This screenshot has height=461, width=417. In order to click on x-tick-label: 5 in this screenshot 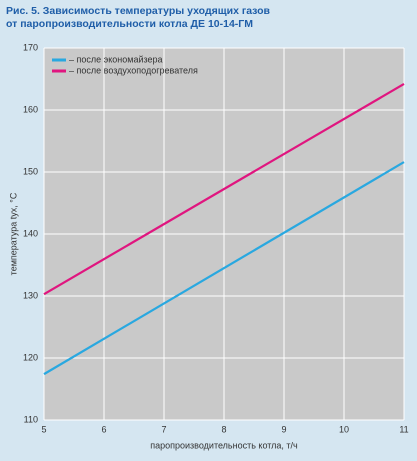, I will do `click(43, 429)`.